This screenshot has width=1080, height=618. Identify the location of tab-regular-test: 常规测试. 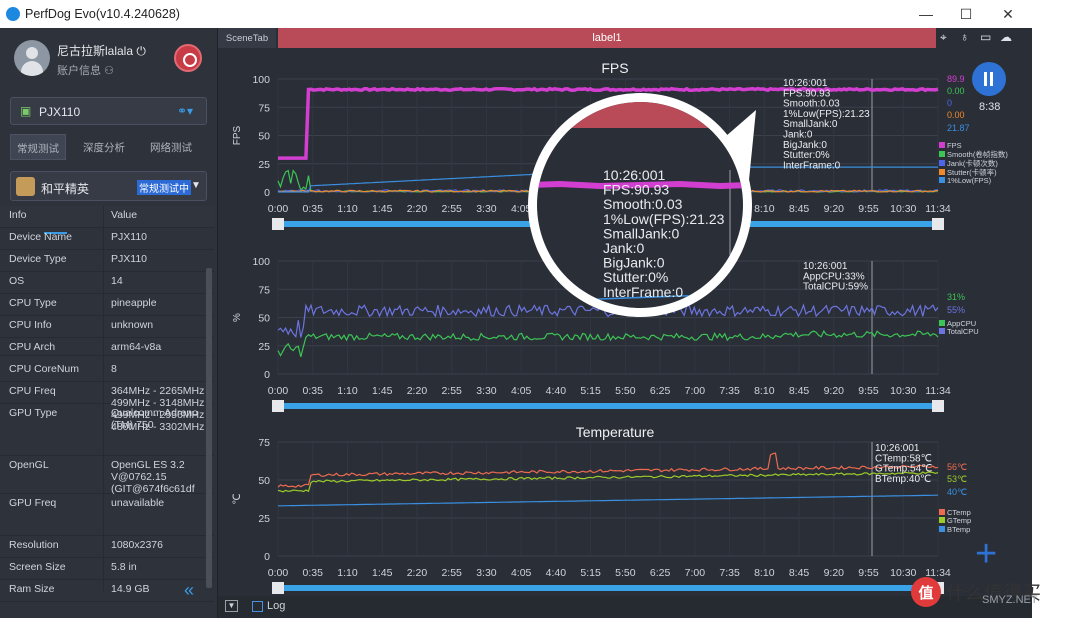
(38, 147).